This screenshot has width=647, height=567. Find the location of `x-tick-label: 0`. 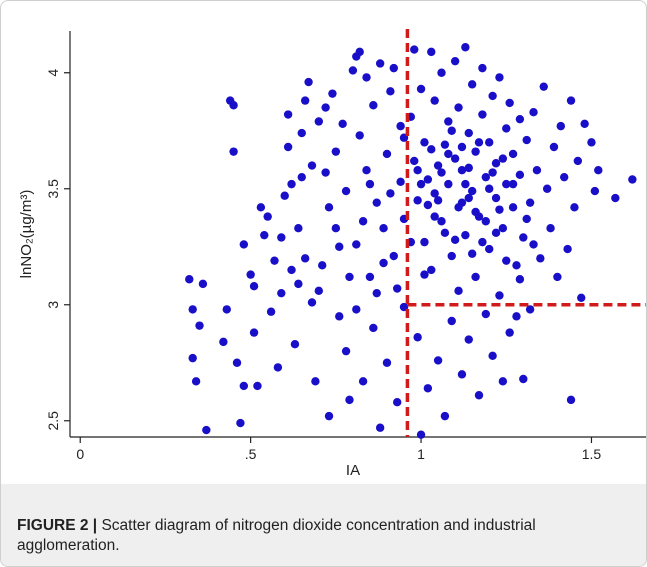

x-tick-label: 0 is located at coordinates (80, 454).